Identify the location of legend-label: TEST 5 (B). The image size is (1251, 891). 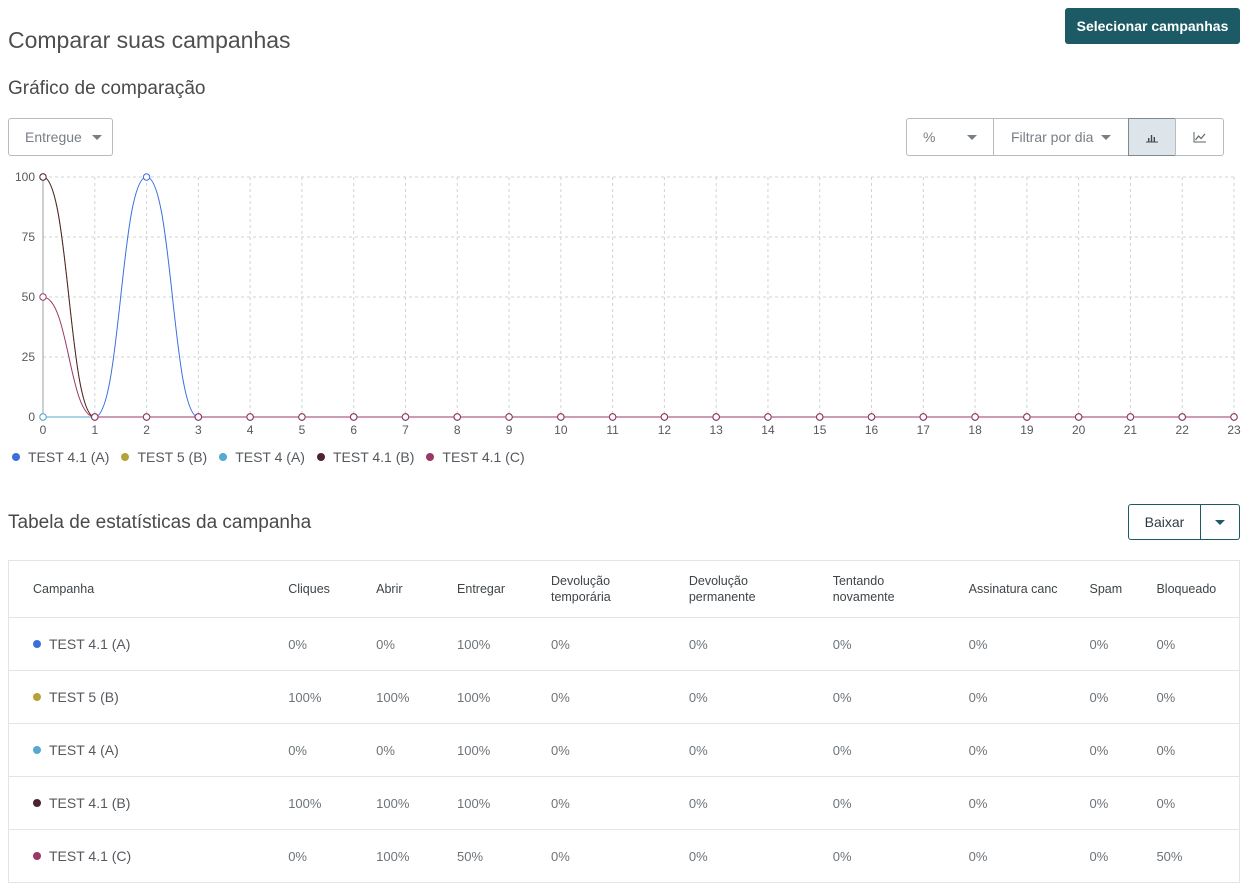
(172, 457).